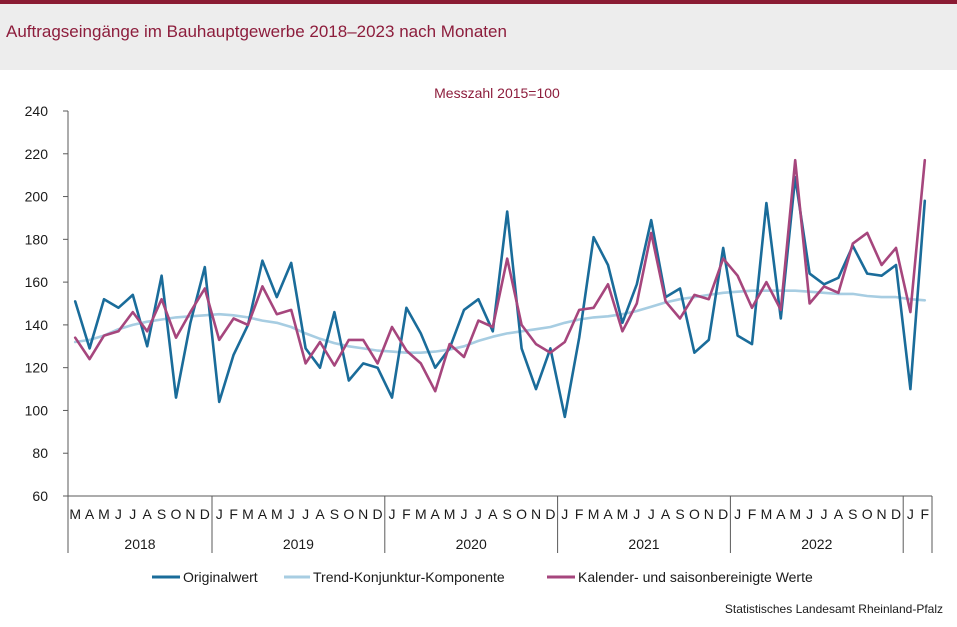  What do you see at coordinates (37, 197) in the screenshot?
I see `y-tick-label: 200` at bounding box center [37, 197].